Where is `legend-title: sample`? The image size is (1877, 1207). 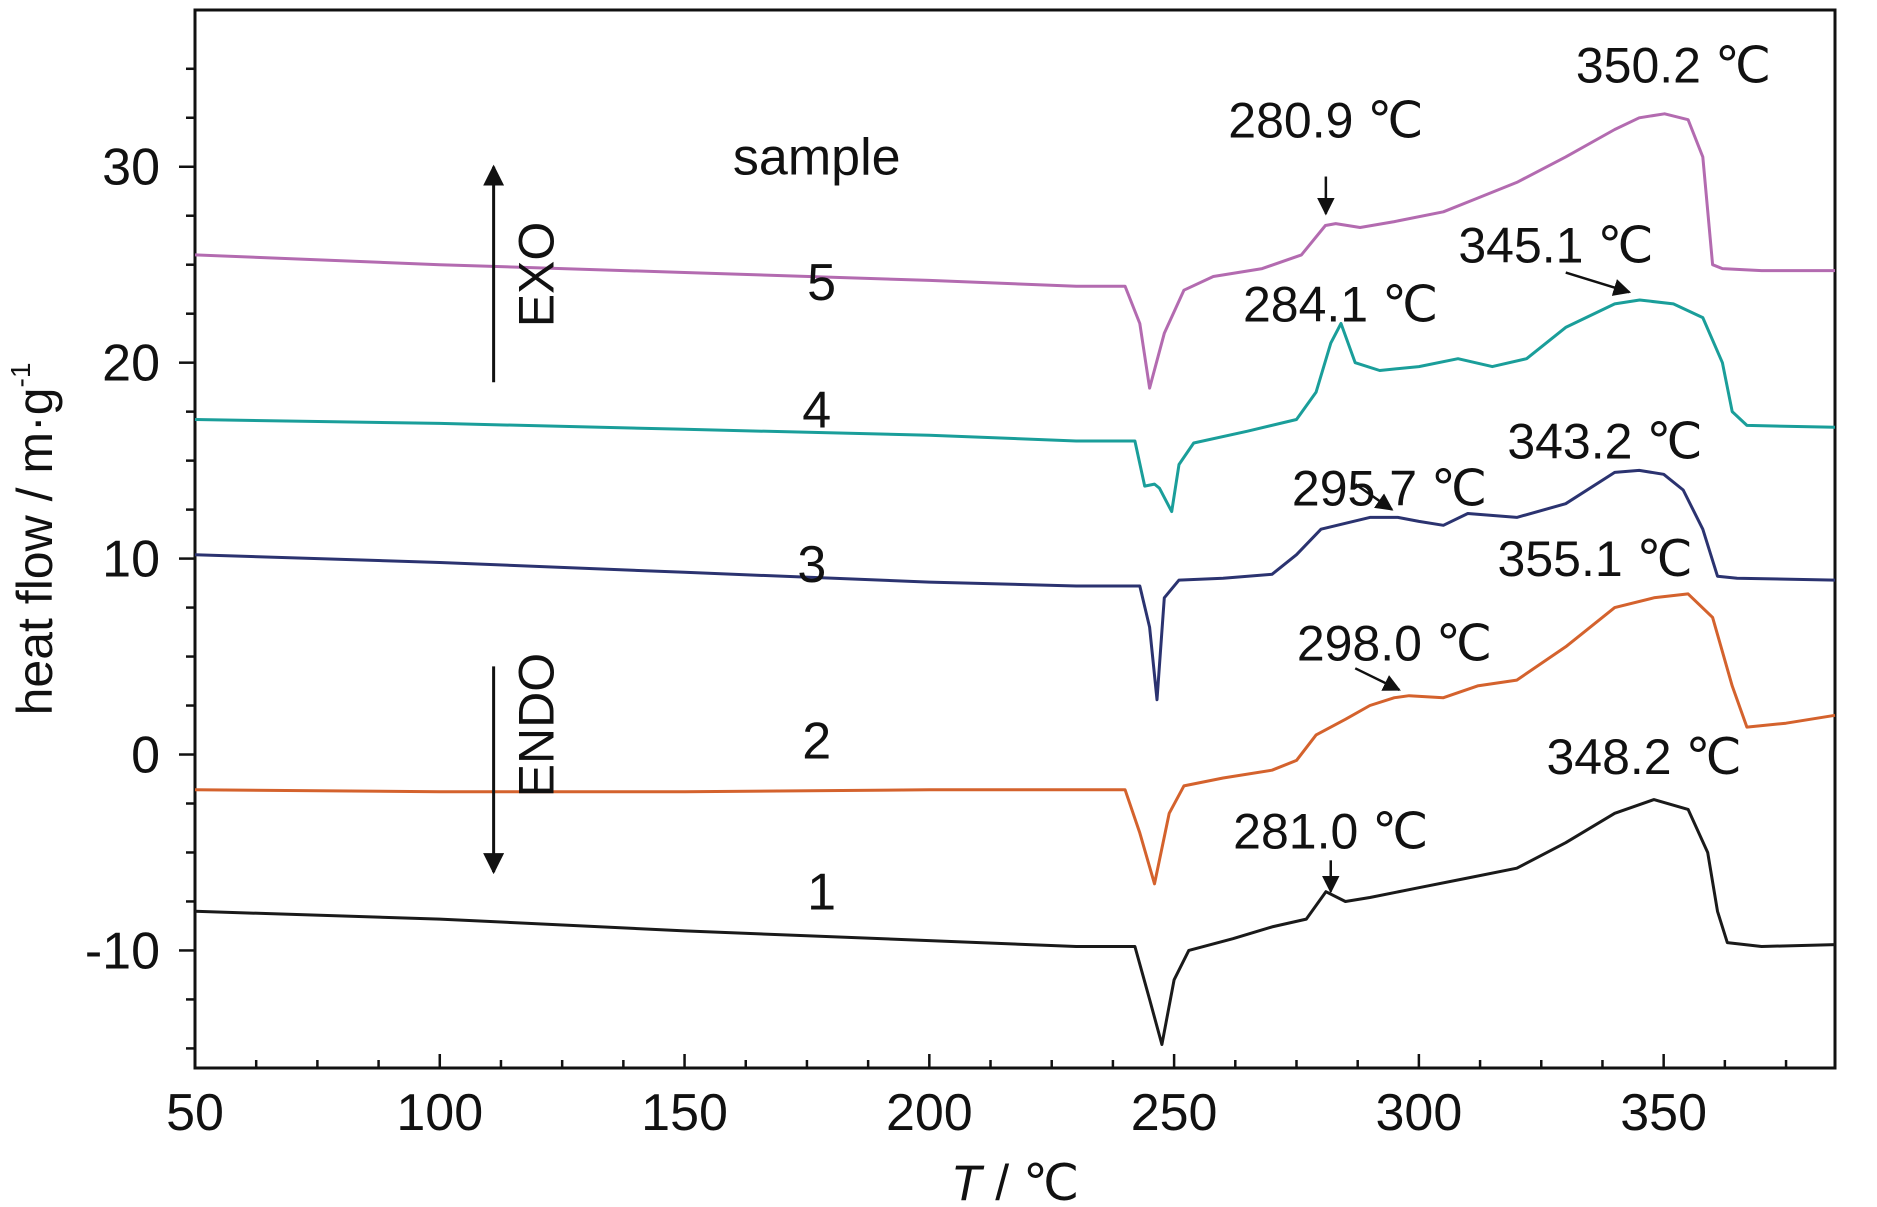
legend-title: sample is located at coordinates (817, 158).